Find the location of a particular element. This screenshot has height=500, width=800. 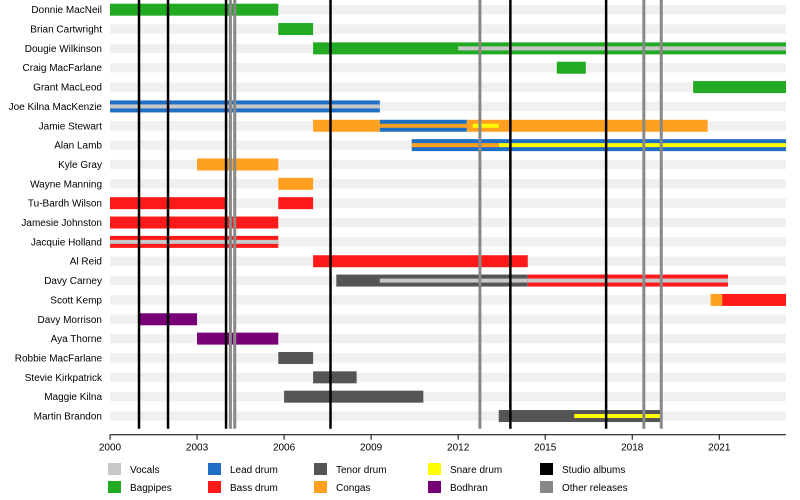

x-tick-label: 2003 is located at coordinates (197, 448).